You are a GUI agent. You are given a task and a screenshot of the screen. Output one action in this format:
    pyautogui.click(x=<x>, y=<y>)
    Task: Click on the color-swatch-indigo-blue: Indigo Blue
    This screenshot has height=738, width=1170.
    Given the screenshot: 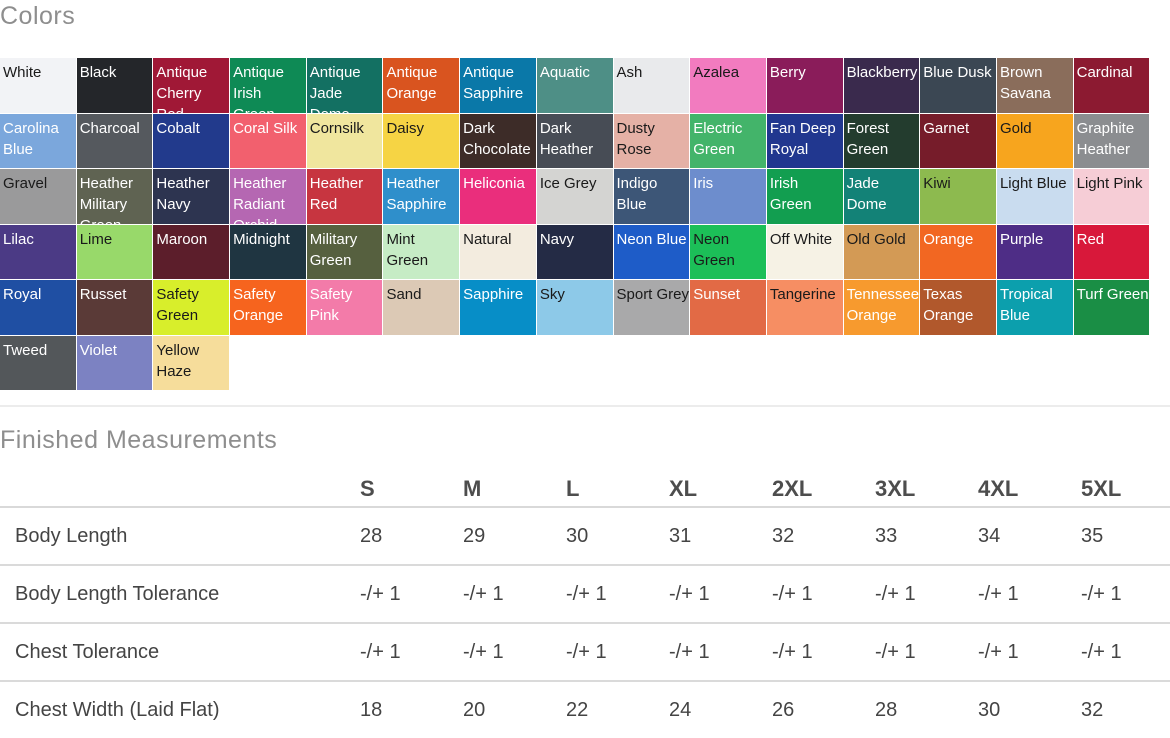 What is the action you would take?
    pyautogui.click(x=652, y=197)
    